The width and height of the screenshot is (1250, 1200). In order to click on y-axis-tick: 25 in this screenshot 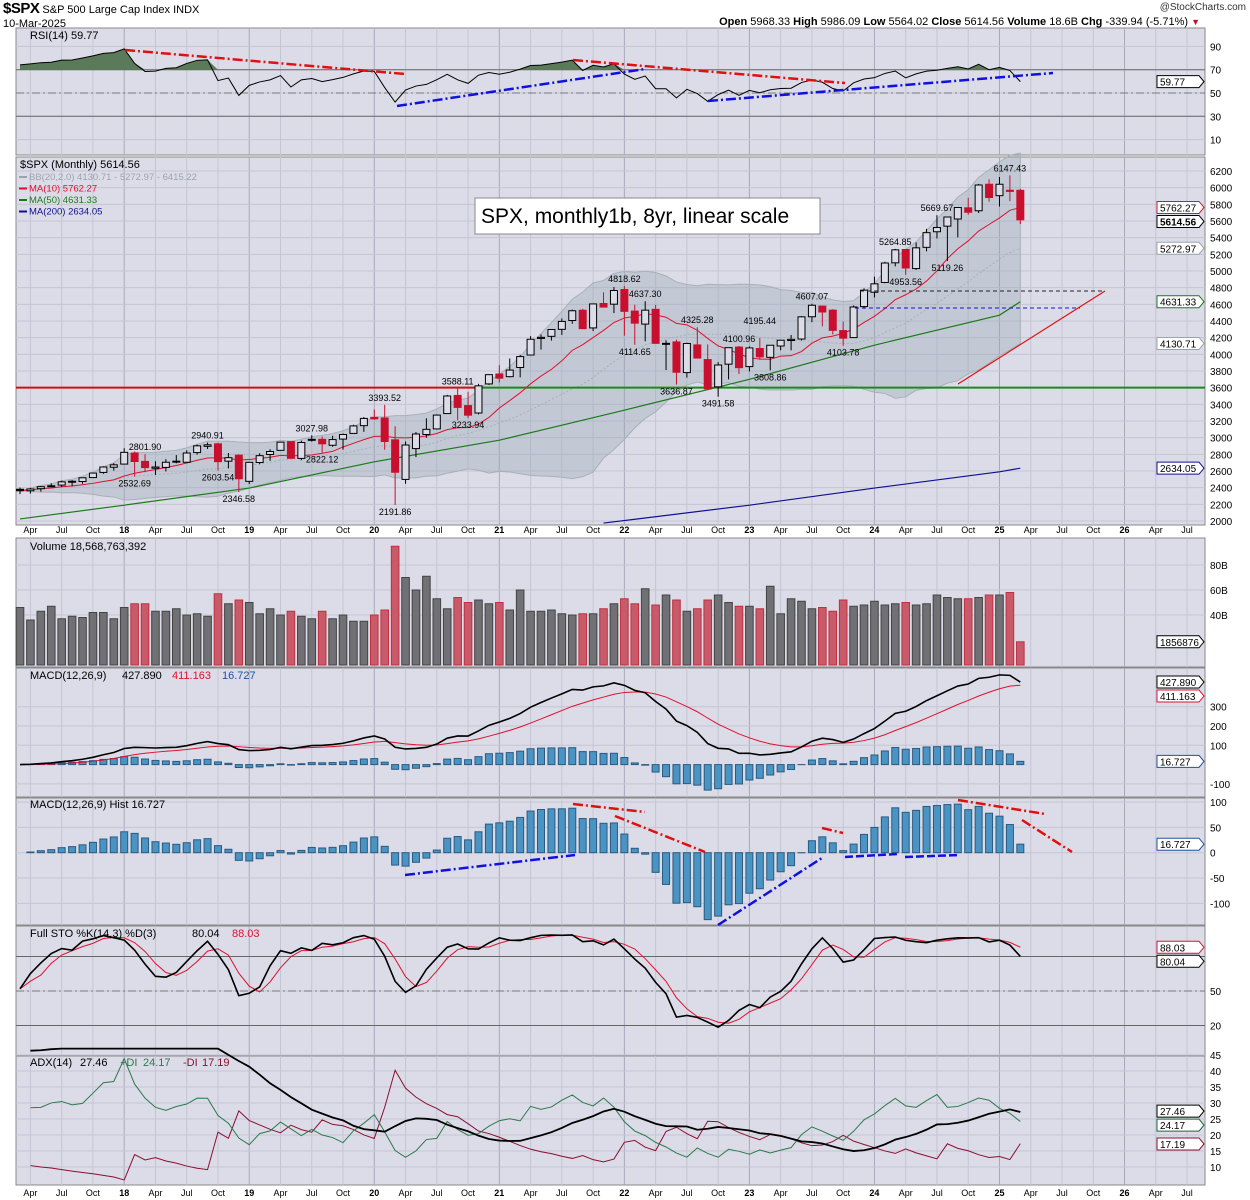, I will do `click(1216, 1120)`.